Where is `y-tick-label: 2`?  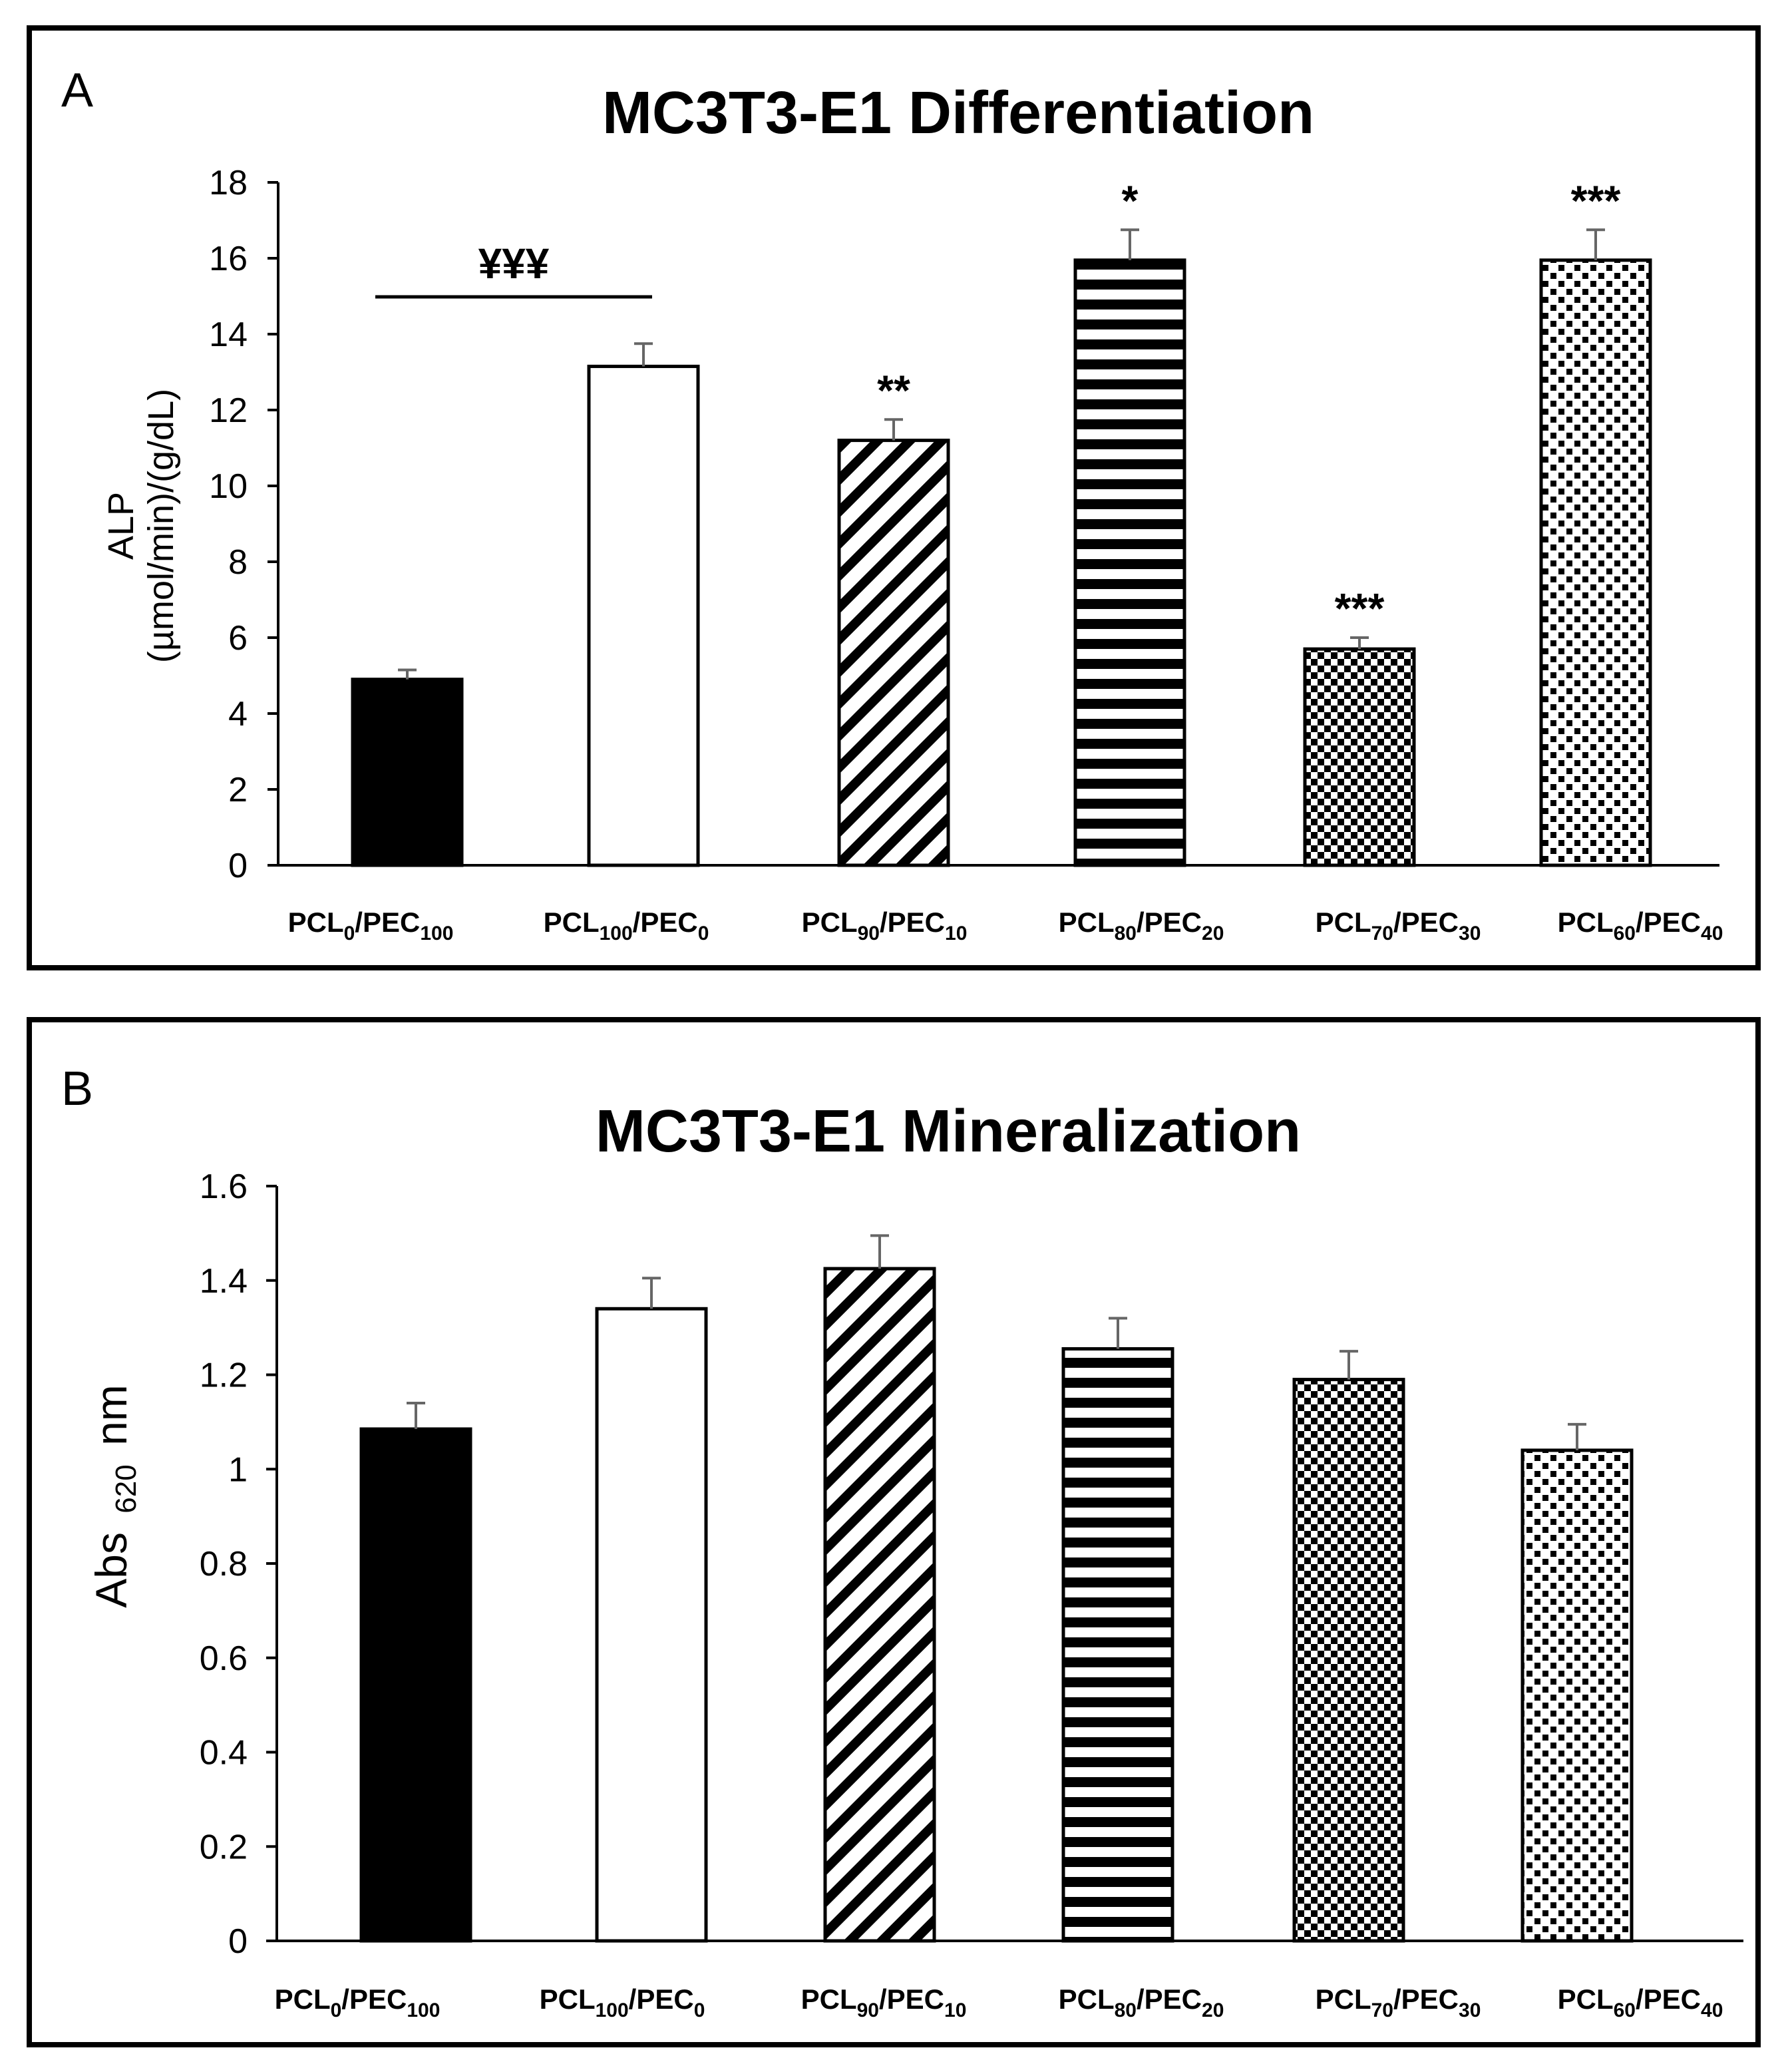 y-tick-label: 2 is located at coordinates (238, 790).